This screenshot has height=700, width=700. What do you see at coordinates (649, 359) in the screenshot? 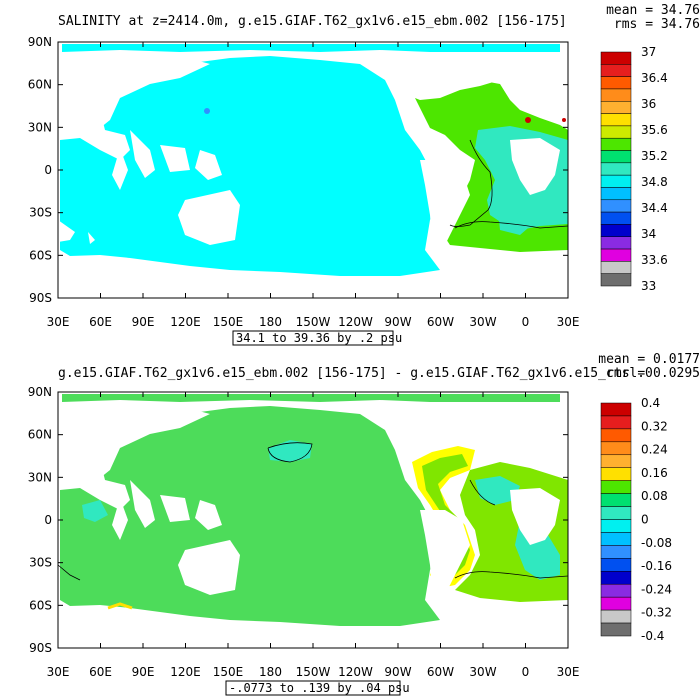
I see `panel-2-mean: mean = 0.0177` at bounding box center [649, 359].